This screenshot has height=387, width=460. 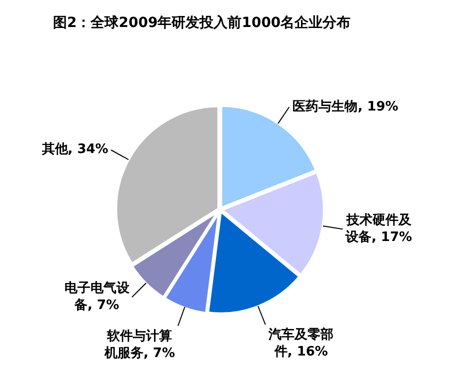 What do you see at coordinates (97, 297) in the screenshot?
I see `slice-label: 电子电气设备, 7%` at bounding box center [97, 297].